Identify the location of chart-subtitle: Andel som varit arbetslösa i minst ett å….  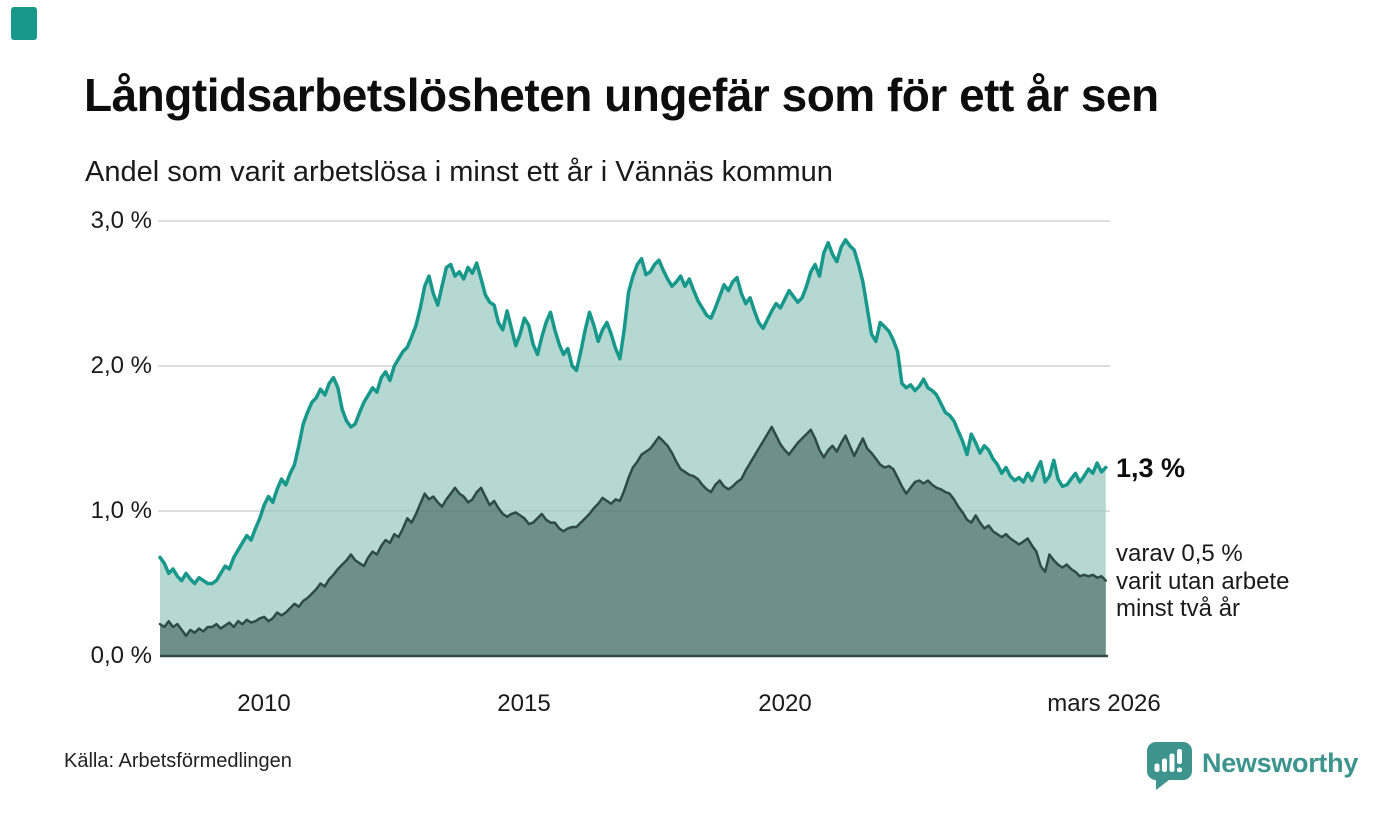
(459, 172).